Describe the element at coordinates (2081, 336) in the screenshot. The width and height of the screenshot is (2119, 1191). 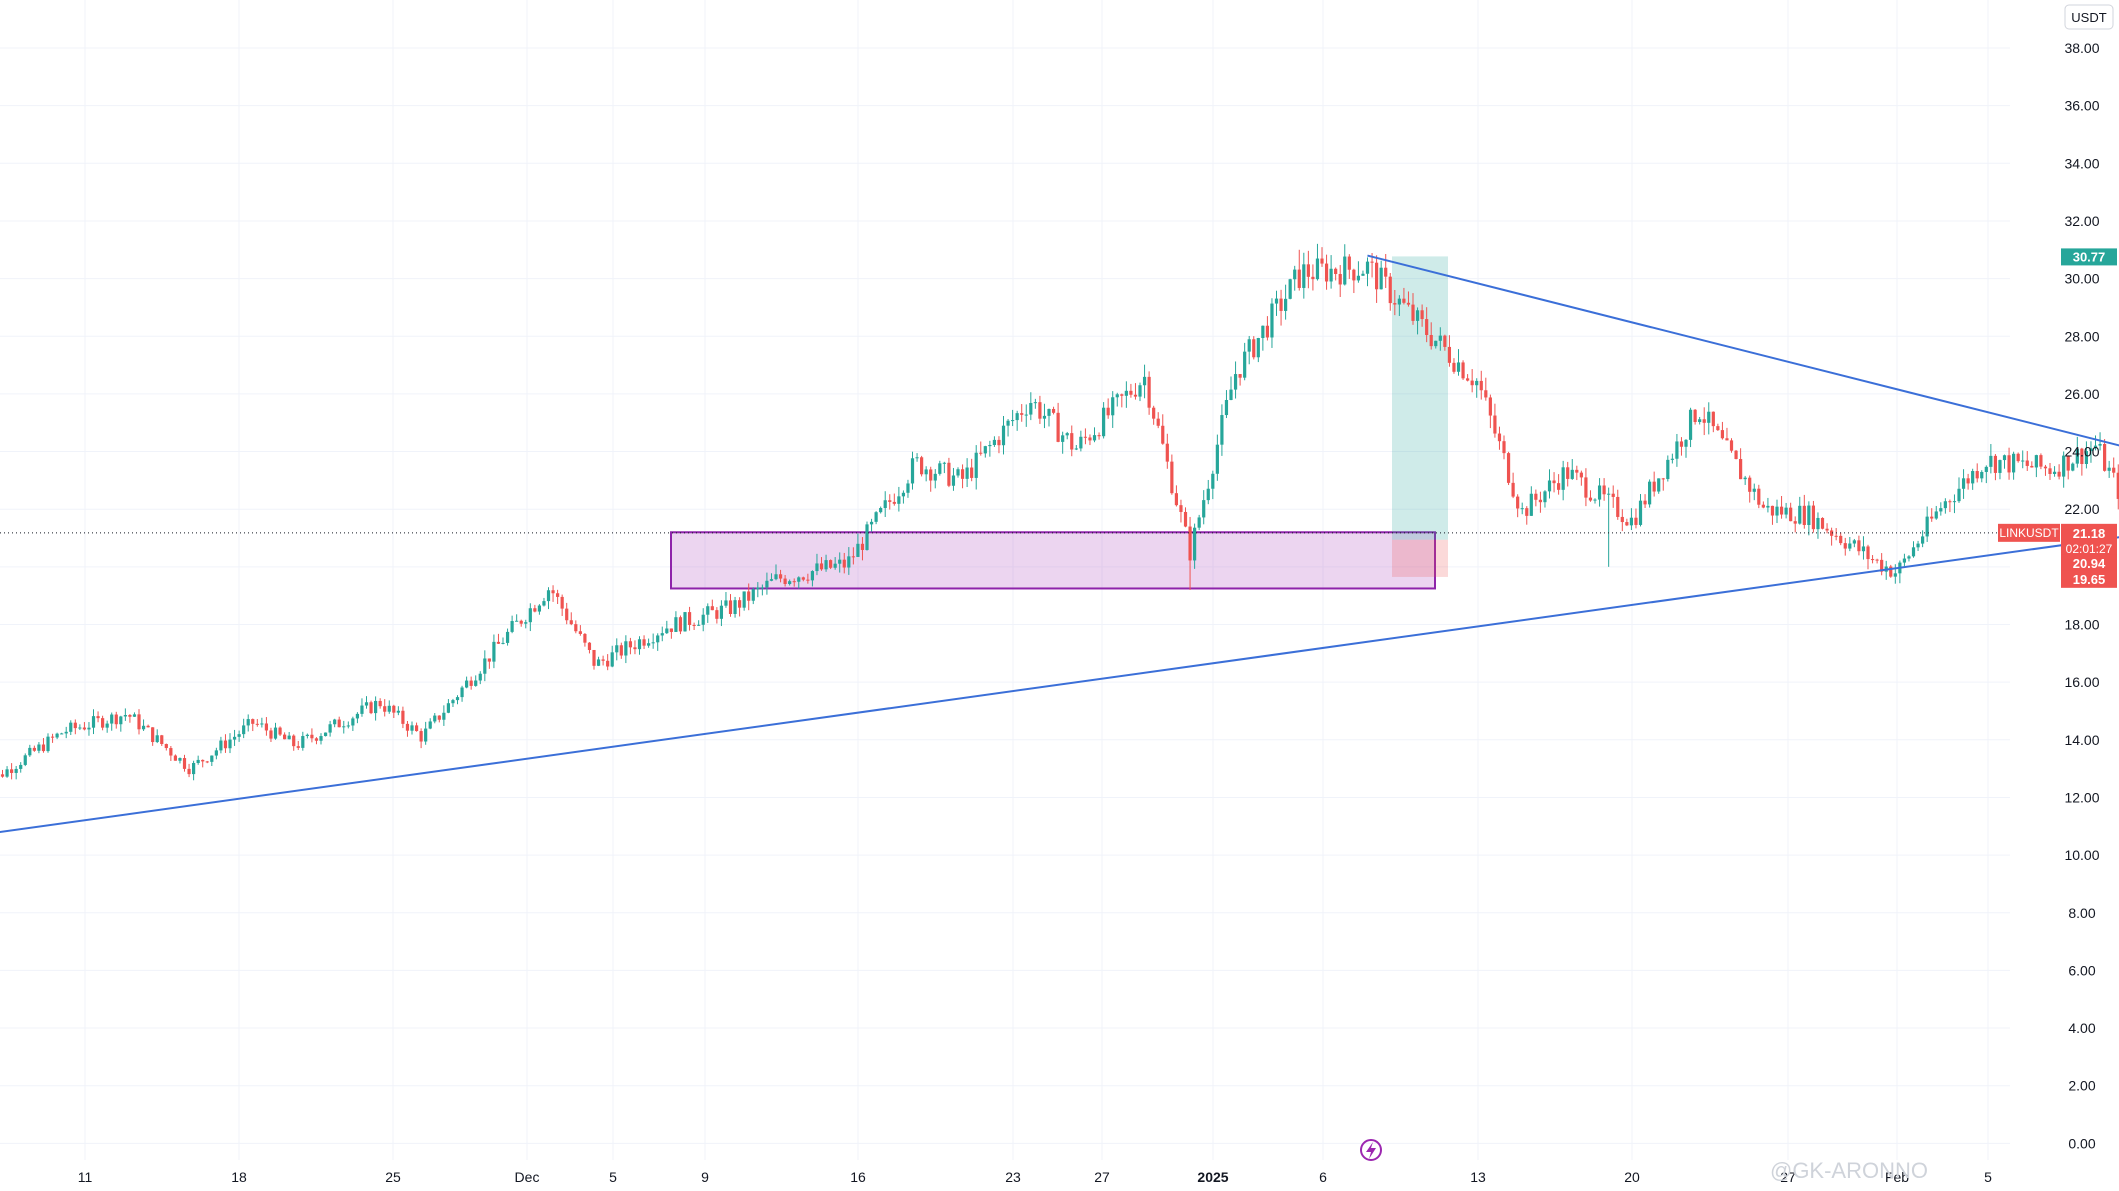
I see `y-tick-label: 28.00` at that location.